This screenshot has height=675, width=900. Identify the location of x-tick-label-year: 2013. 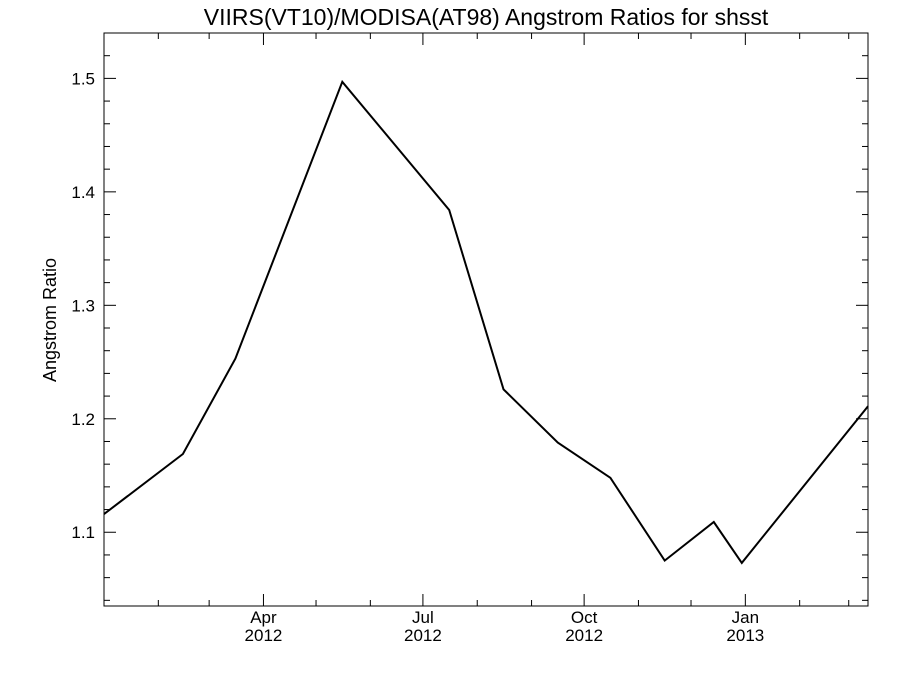
(745, 635).